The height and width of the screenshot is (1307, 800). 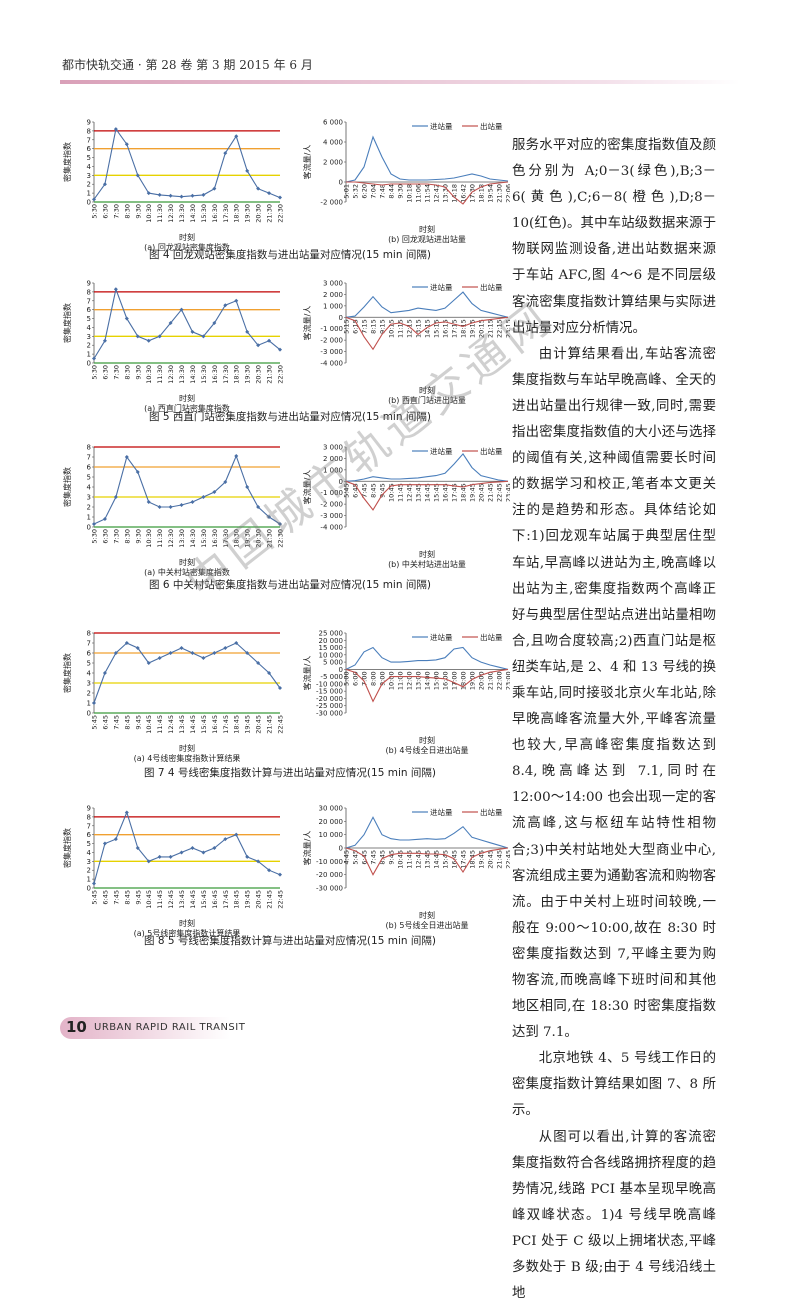 What do you see at coordinates (89, 684) in the screenshot?
I see `y-tick-label: 3` at bounding box center [89, 684].